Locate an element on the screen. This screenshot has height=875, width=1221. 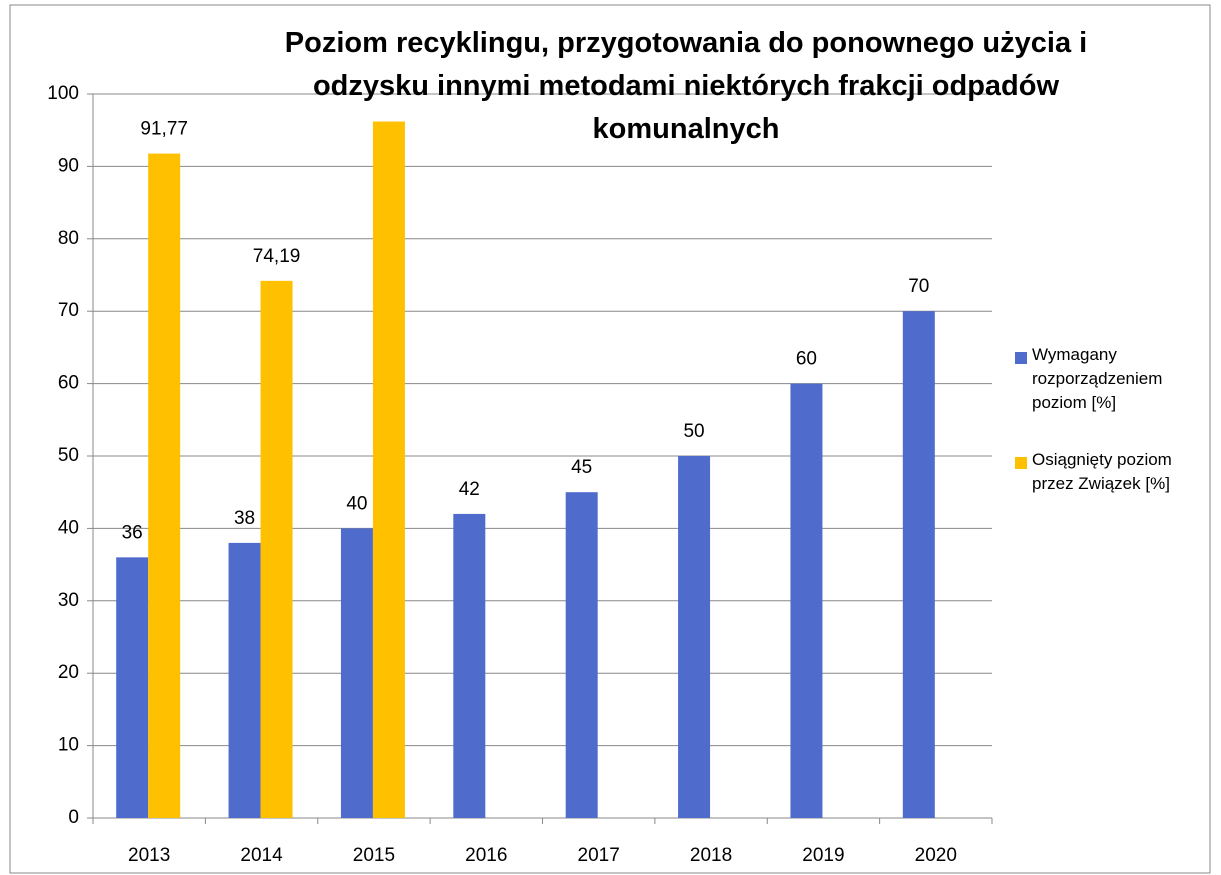
x-tick-label: 2018 is located at coordinates (711, 855).